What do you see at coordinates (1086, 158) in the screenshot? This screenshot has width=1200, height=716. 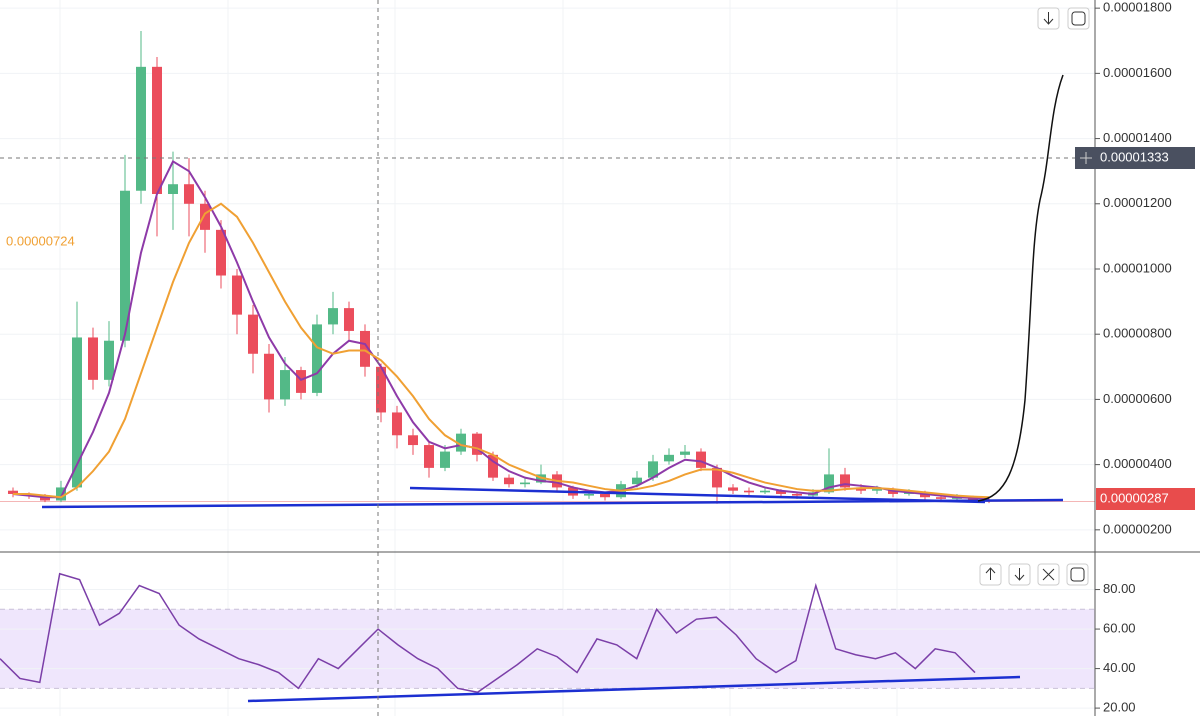 I see `crosshair-icon` at bounding box center [1086, 158].